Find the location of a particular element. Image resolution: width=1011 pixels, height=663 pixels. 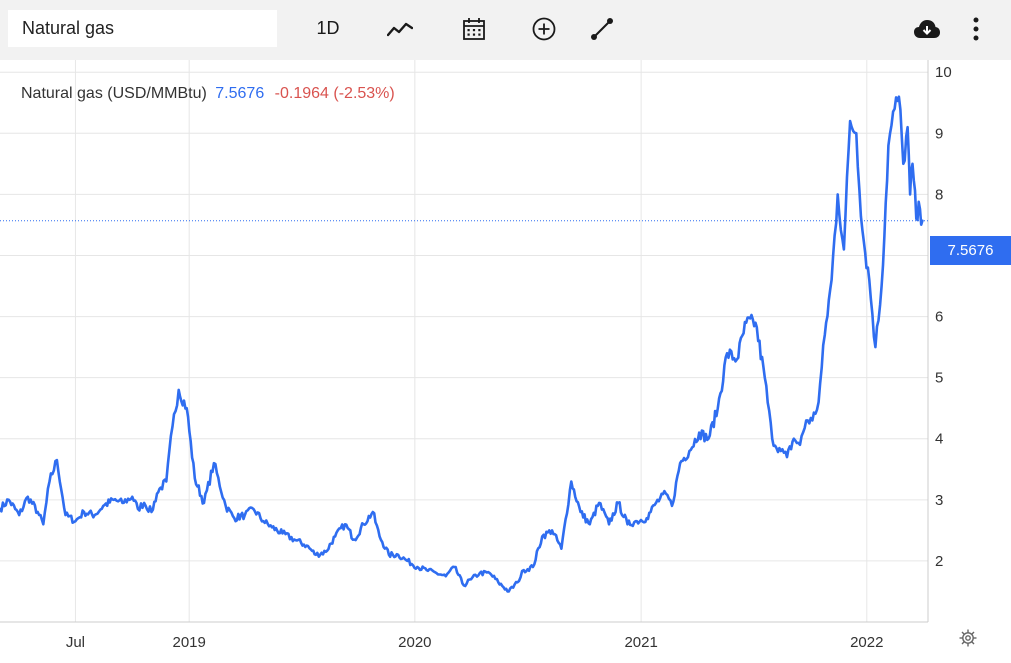

y-tick-label: 6 is located at coordinates (939, 317).